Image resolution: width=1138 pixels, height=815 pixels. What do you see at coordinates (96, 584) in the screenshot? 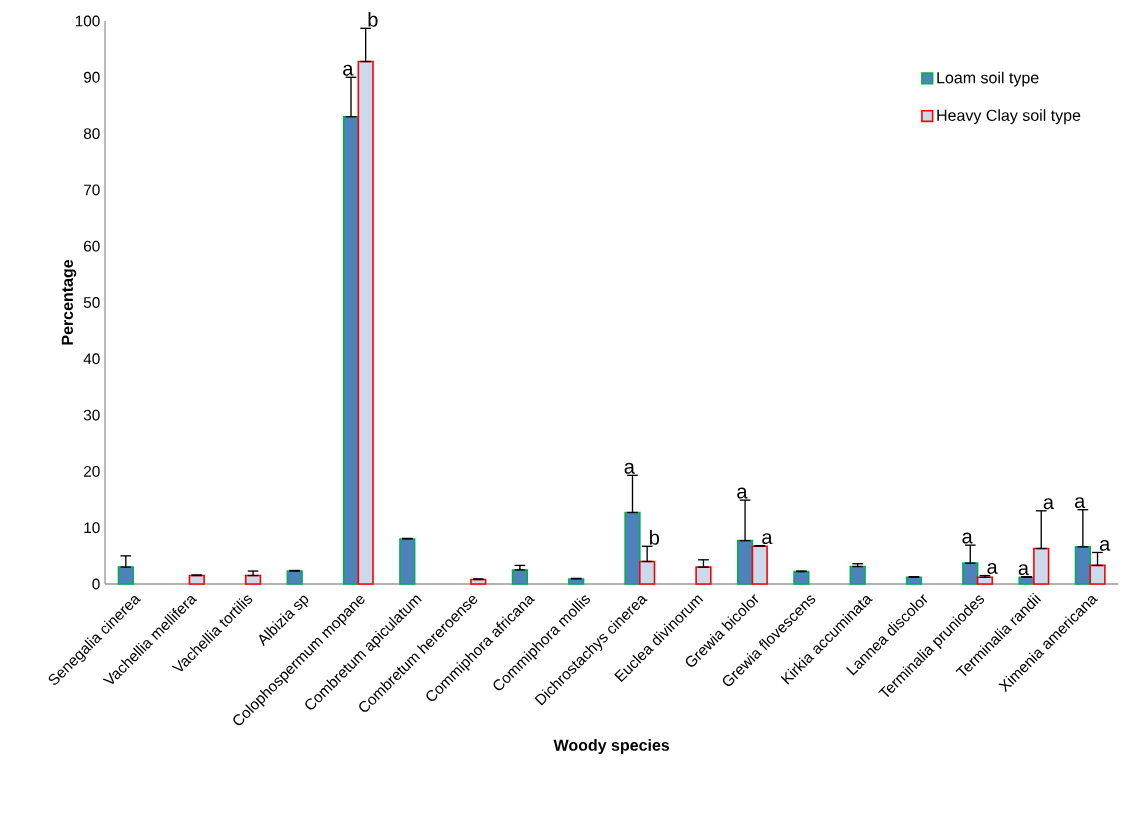
I see `y-tick-label: 0` at bounding box center [96, 584].